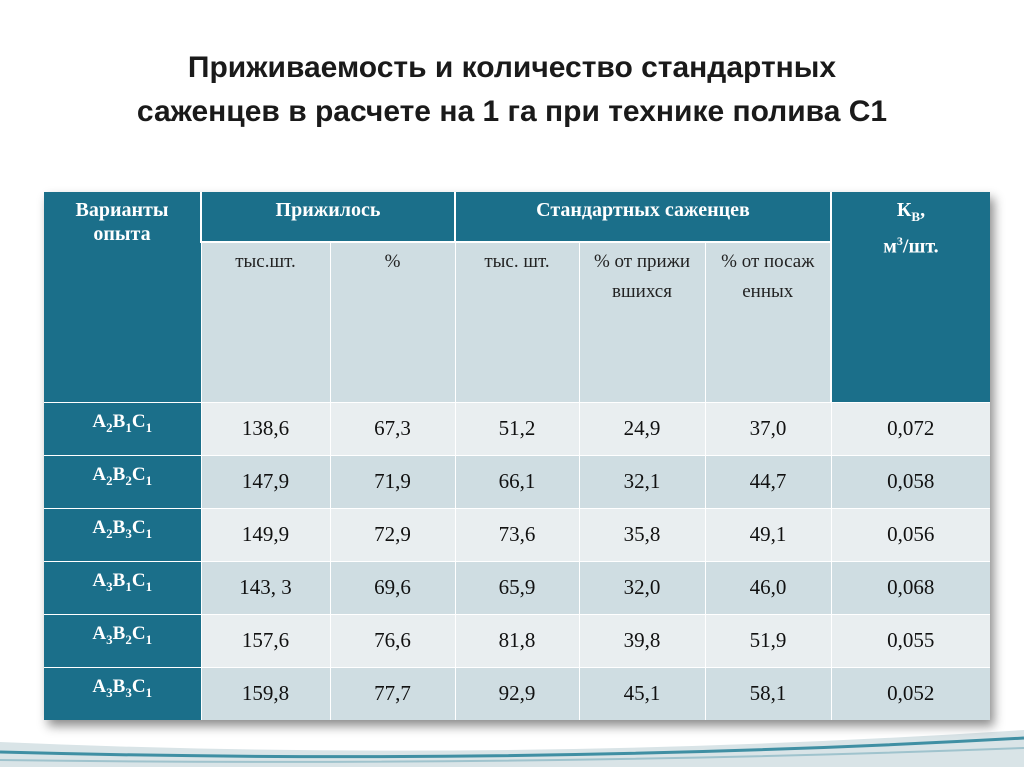 The width and height of the screenshot is (1024, 767). What do you see at coordinates (265, 534) in the screenshot?
I see `cell-survived-thousands: 149,9` at bounding box center [265, 534].